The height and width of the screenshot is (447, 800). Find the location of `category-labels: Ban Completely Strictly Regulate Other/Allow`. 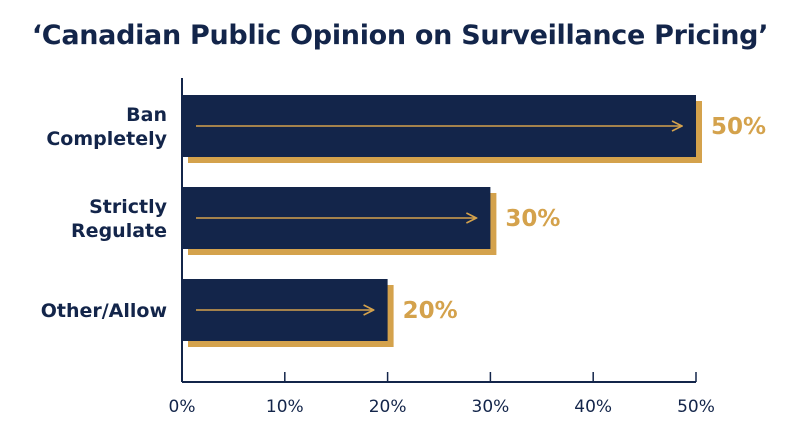

category-labels: Ban Completely Strictly Regulate Other/Allow is located at coordinates (104, 213).